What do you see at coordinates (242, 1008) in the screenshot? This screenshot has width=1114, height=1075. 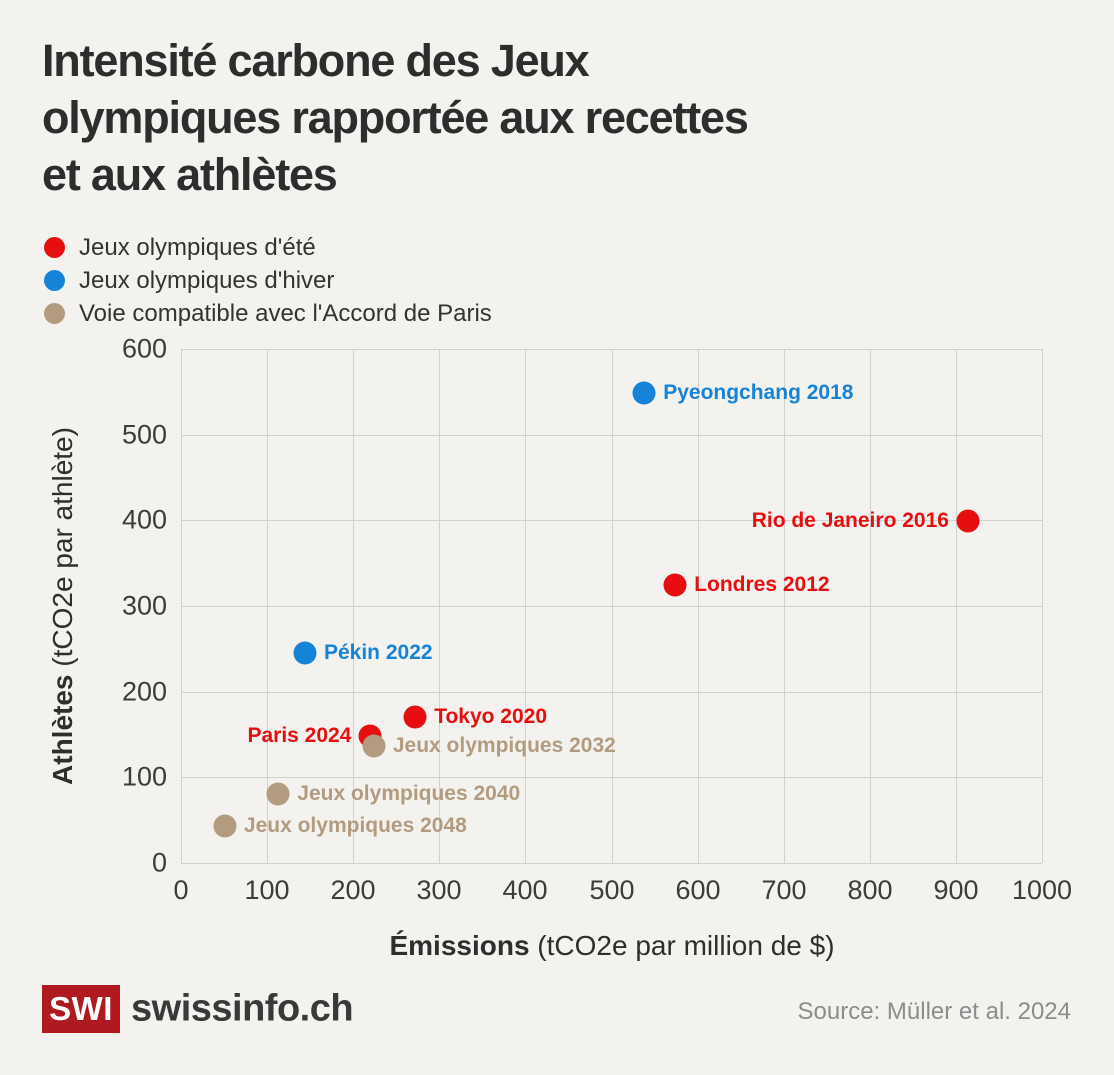 I see `brand-name: swissinfo.ch` at bounding box center [242, 1008].